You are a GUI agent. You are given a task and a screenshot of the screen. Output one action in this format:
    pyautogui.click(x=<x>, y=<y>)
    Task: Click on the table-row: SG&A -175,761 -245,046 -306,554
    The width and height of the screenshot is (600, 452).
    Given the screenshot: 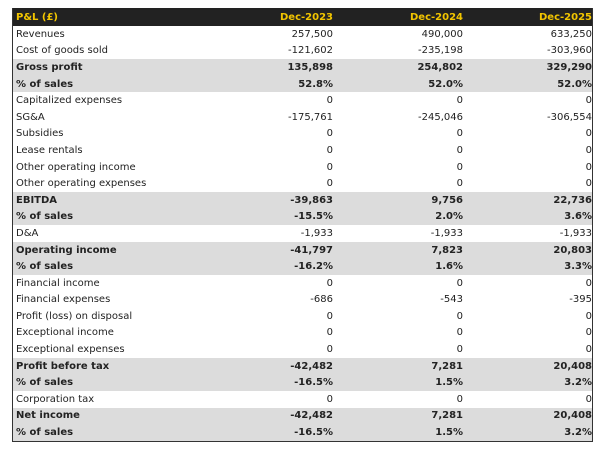 What is the action you would take?
    pyautogui.click(x=302, y=117)
    